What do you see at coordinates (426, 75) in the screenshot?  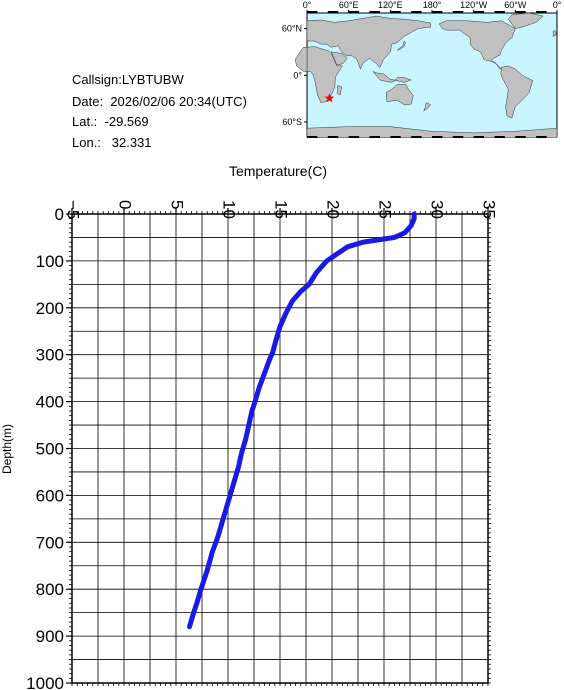 I see `map-land` at bounding box center [426, 75].